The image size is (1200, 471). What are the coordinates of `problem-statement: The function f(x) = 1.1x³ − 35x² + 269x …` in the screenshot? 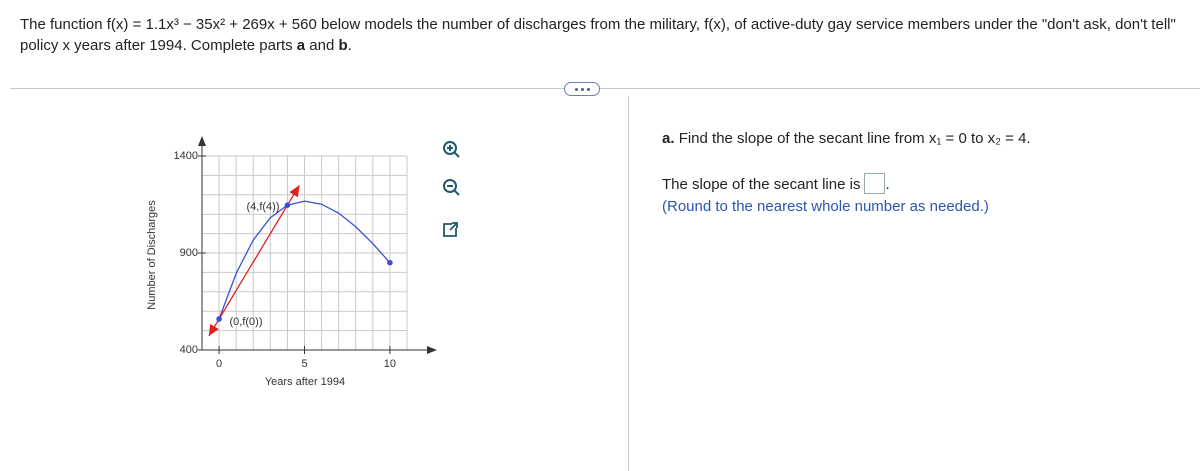 It's located at (602, 35).